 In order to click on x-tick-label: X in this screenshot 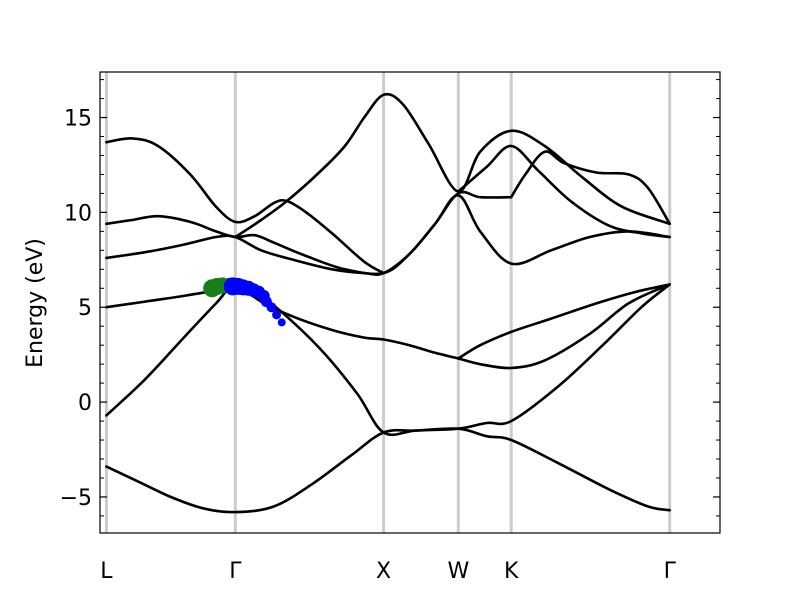, I will do `click(383, 571)`.